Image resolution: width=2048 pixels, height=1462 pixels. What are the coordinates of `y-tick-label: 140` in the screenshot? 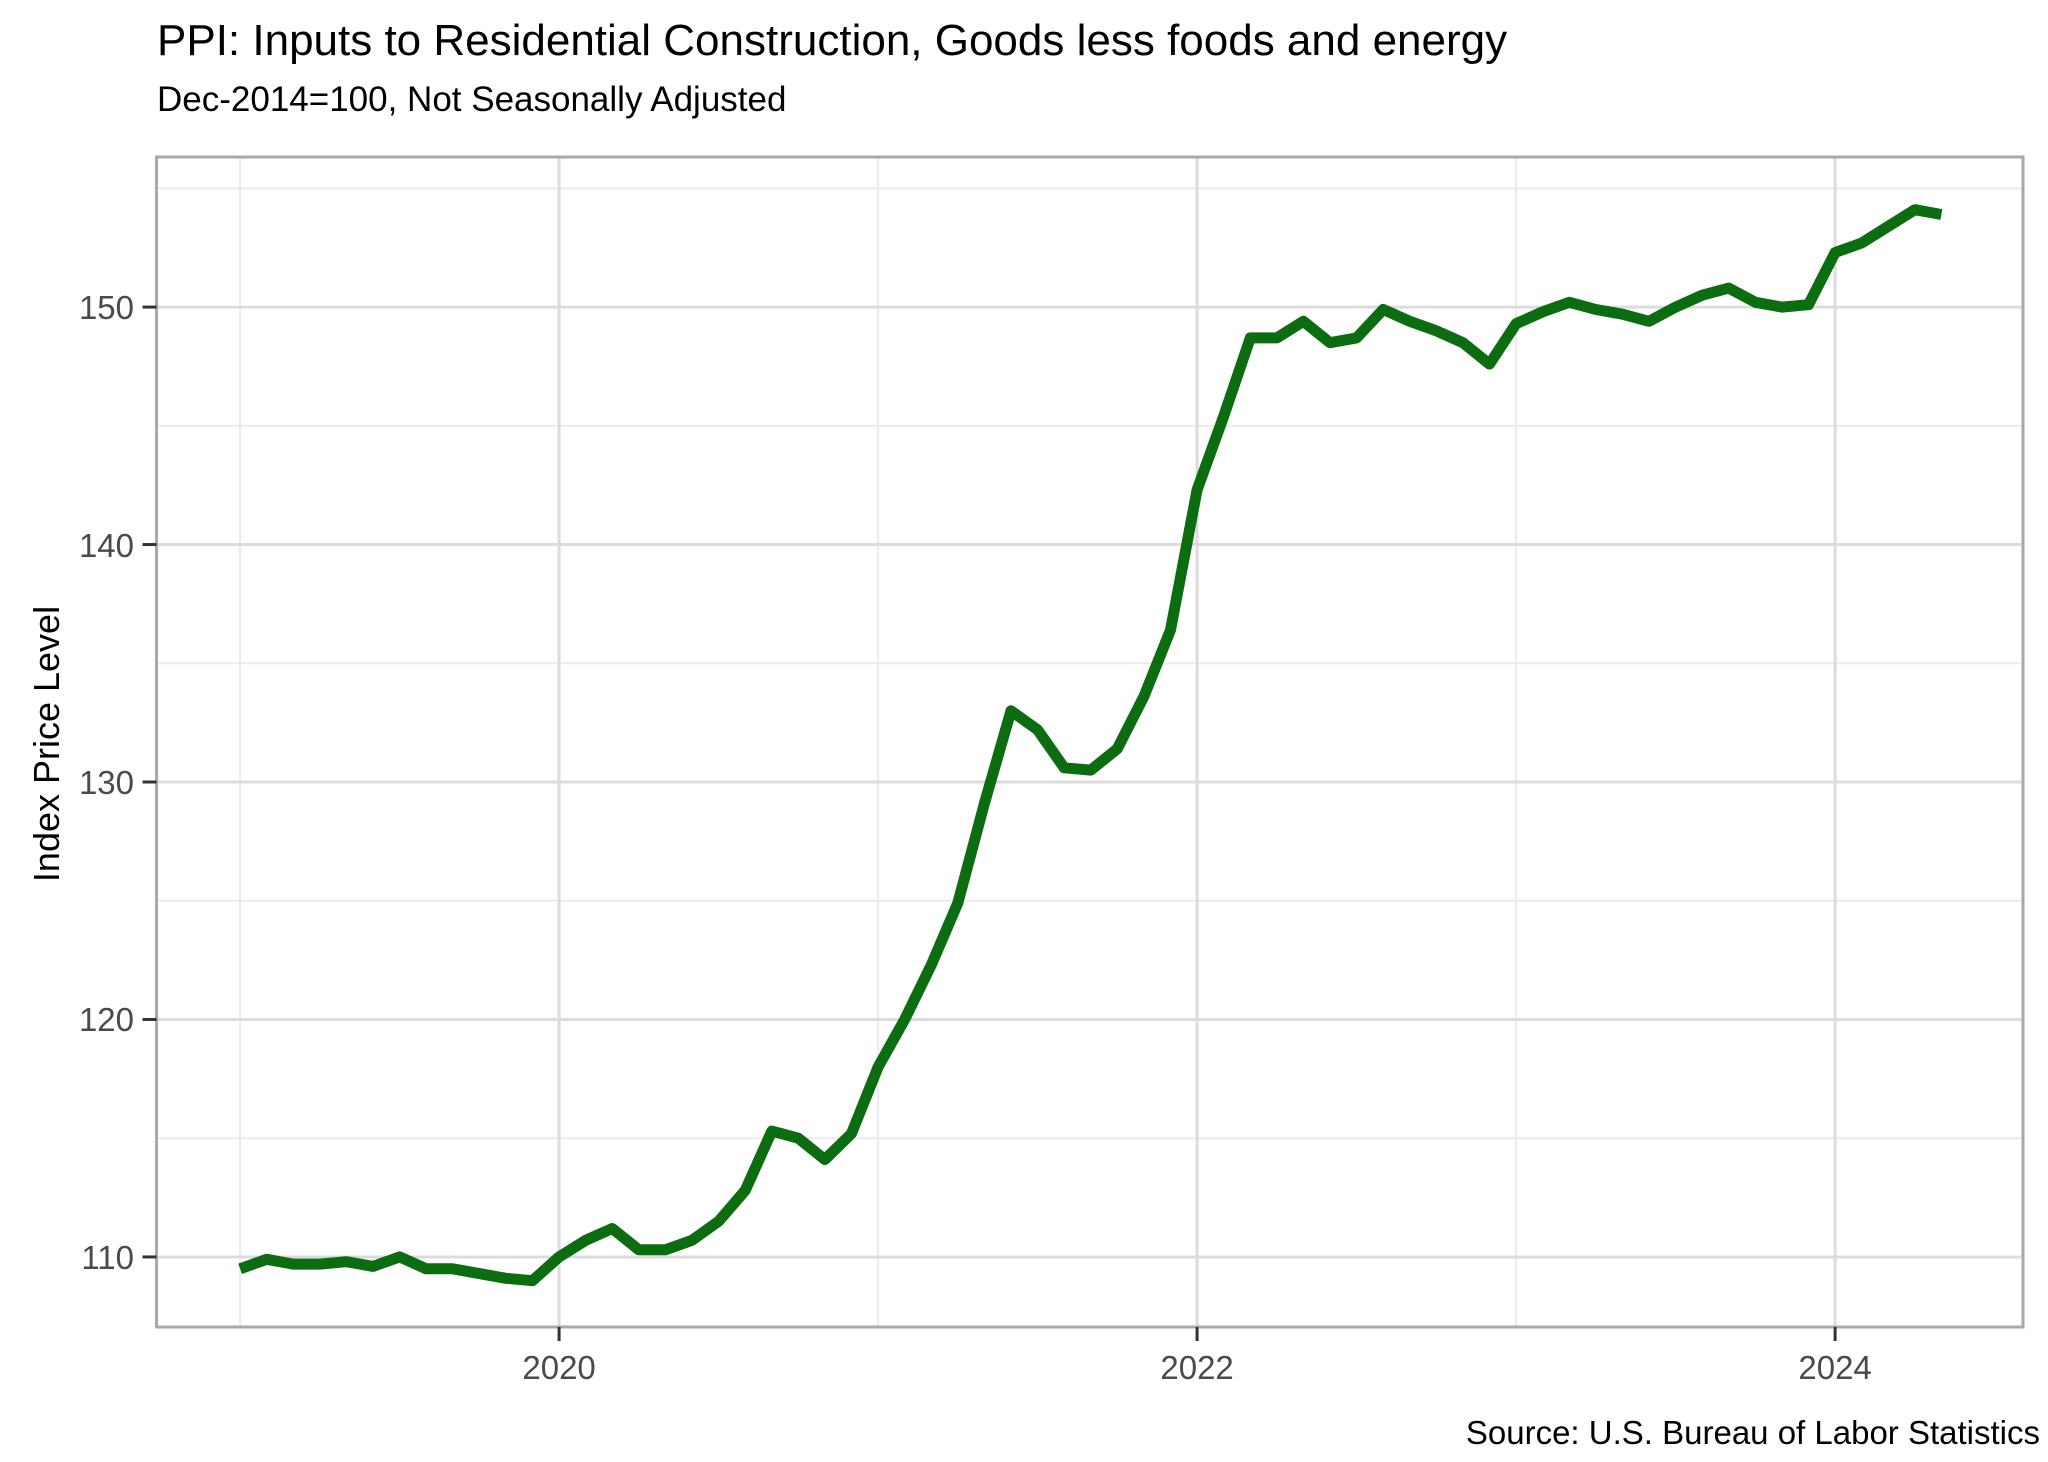 It's located at (106, 545).